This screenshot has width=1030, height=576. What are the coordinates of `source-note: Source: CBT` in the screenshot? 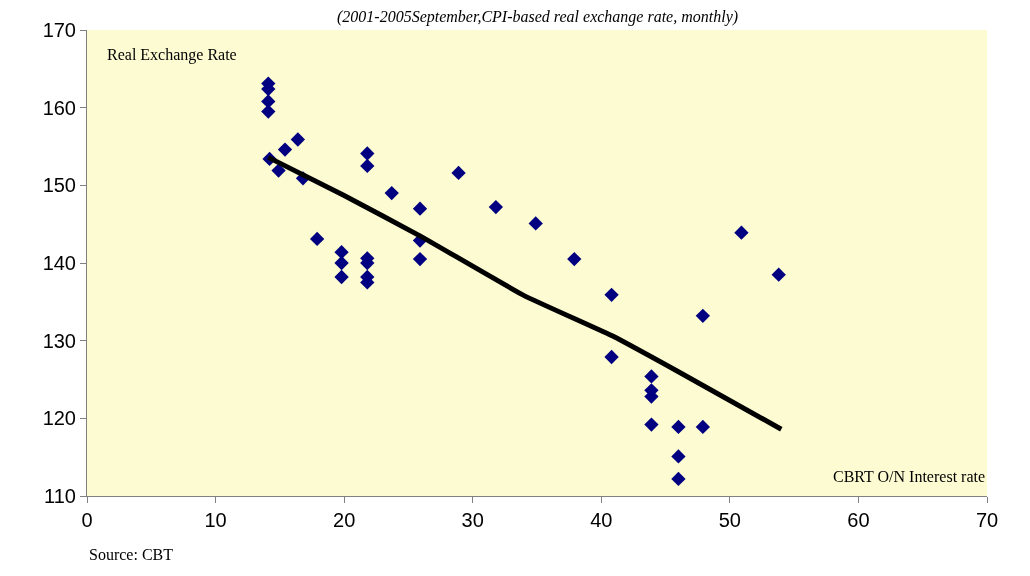 It's located at (131, 554).